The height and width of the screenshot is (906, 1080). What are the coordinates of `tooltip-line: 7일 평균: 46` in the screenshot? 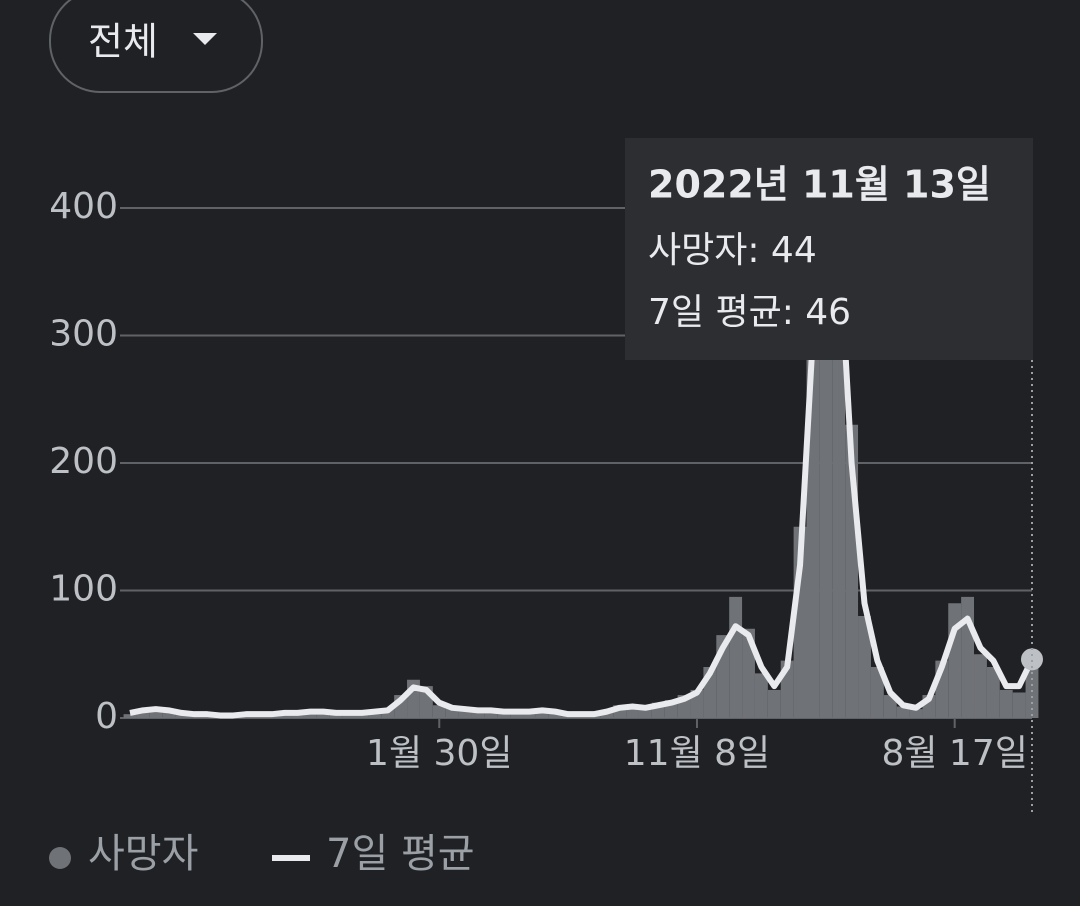 It's located at (749, 312).